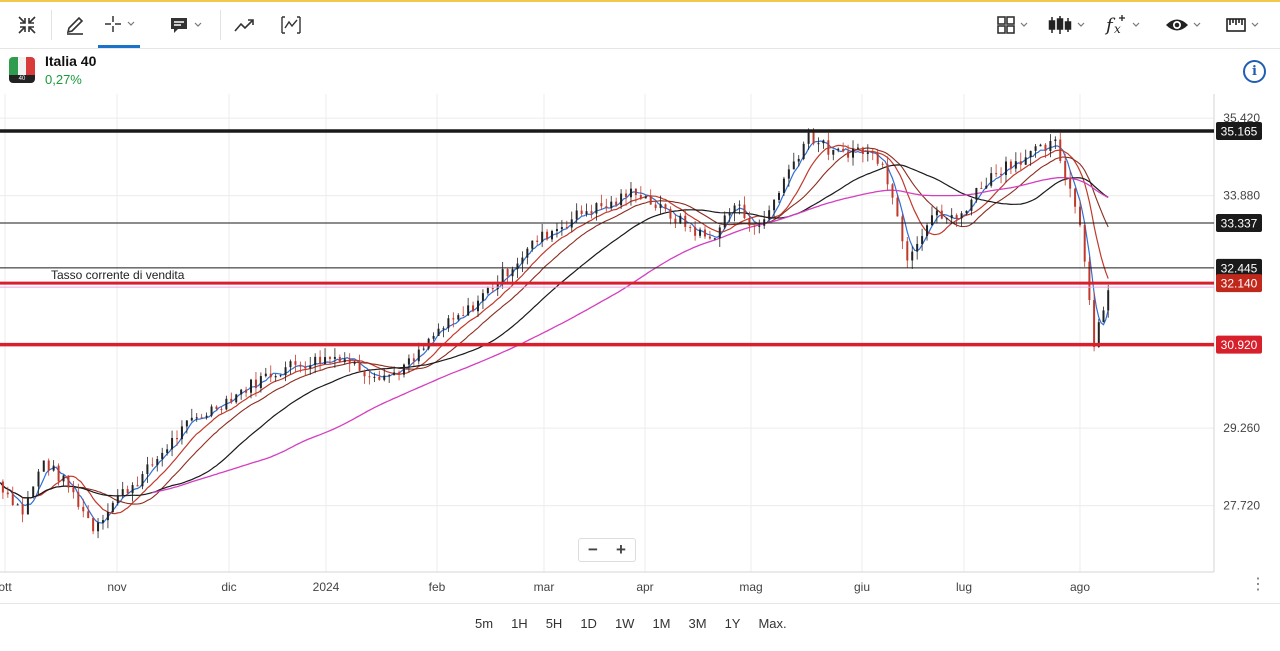 The height and width of the screenshot is (651, 1280). Describe the element at coordinates (732, 623) in the screenshot. I see `range-button-1y: 1Y` at that location.